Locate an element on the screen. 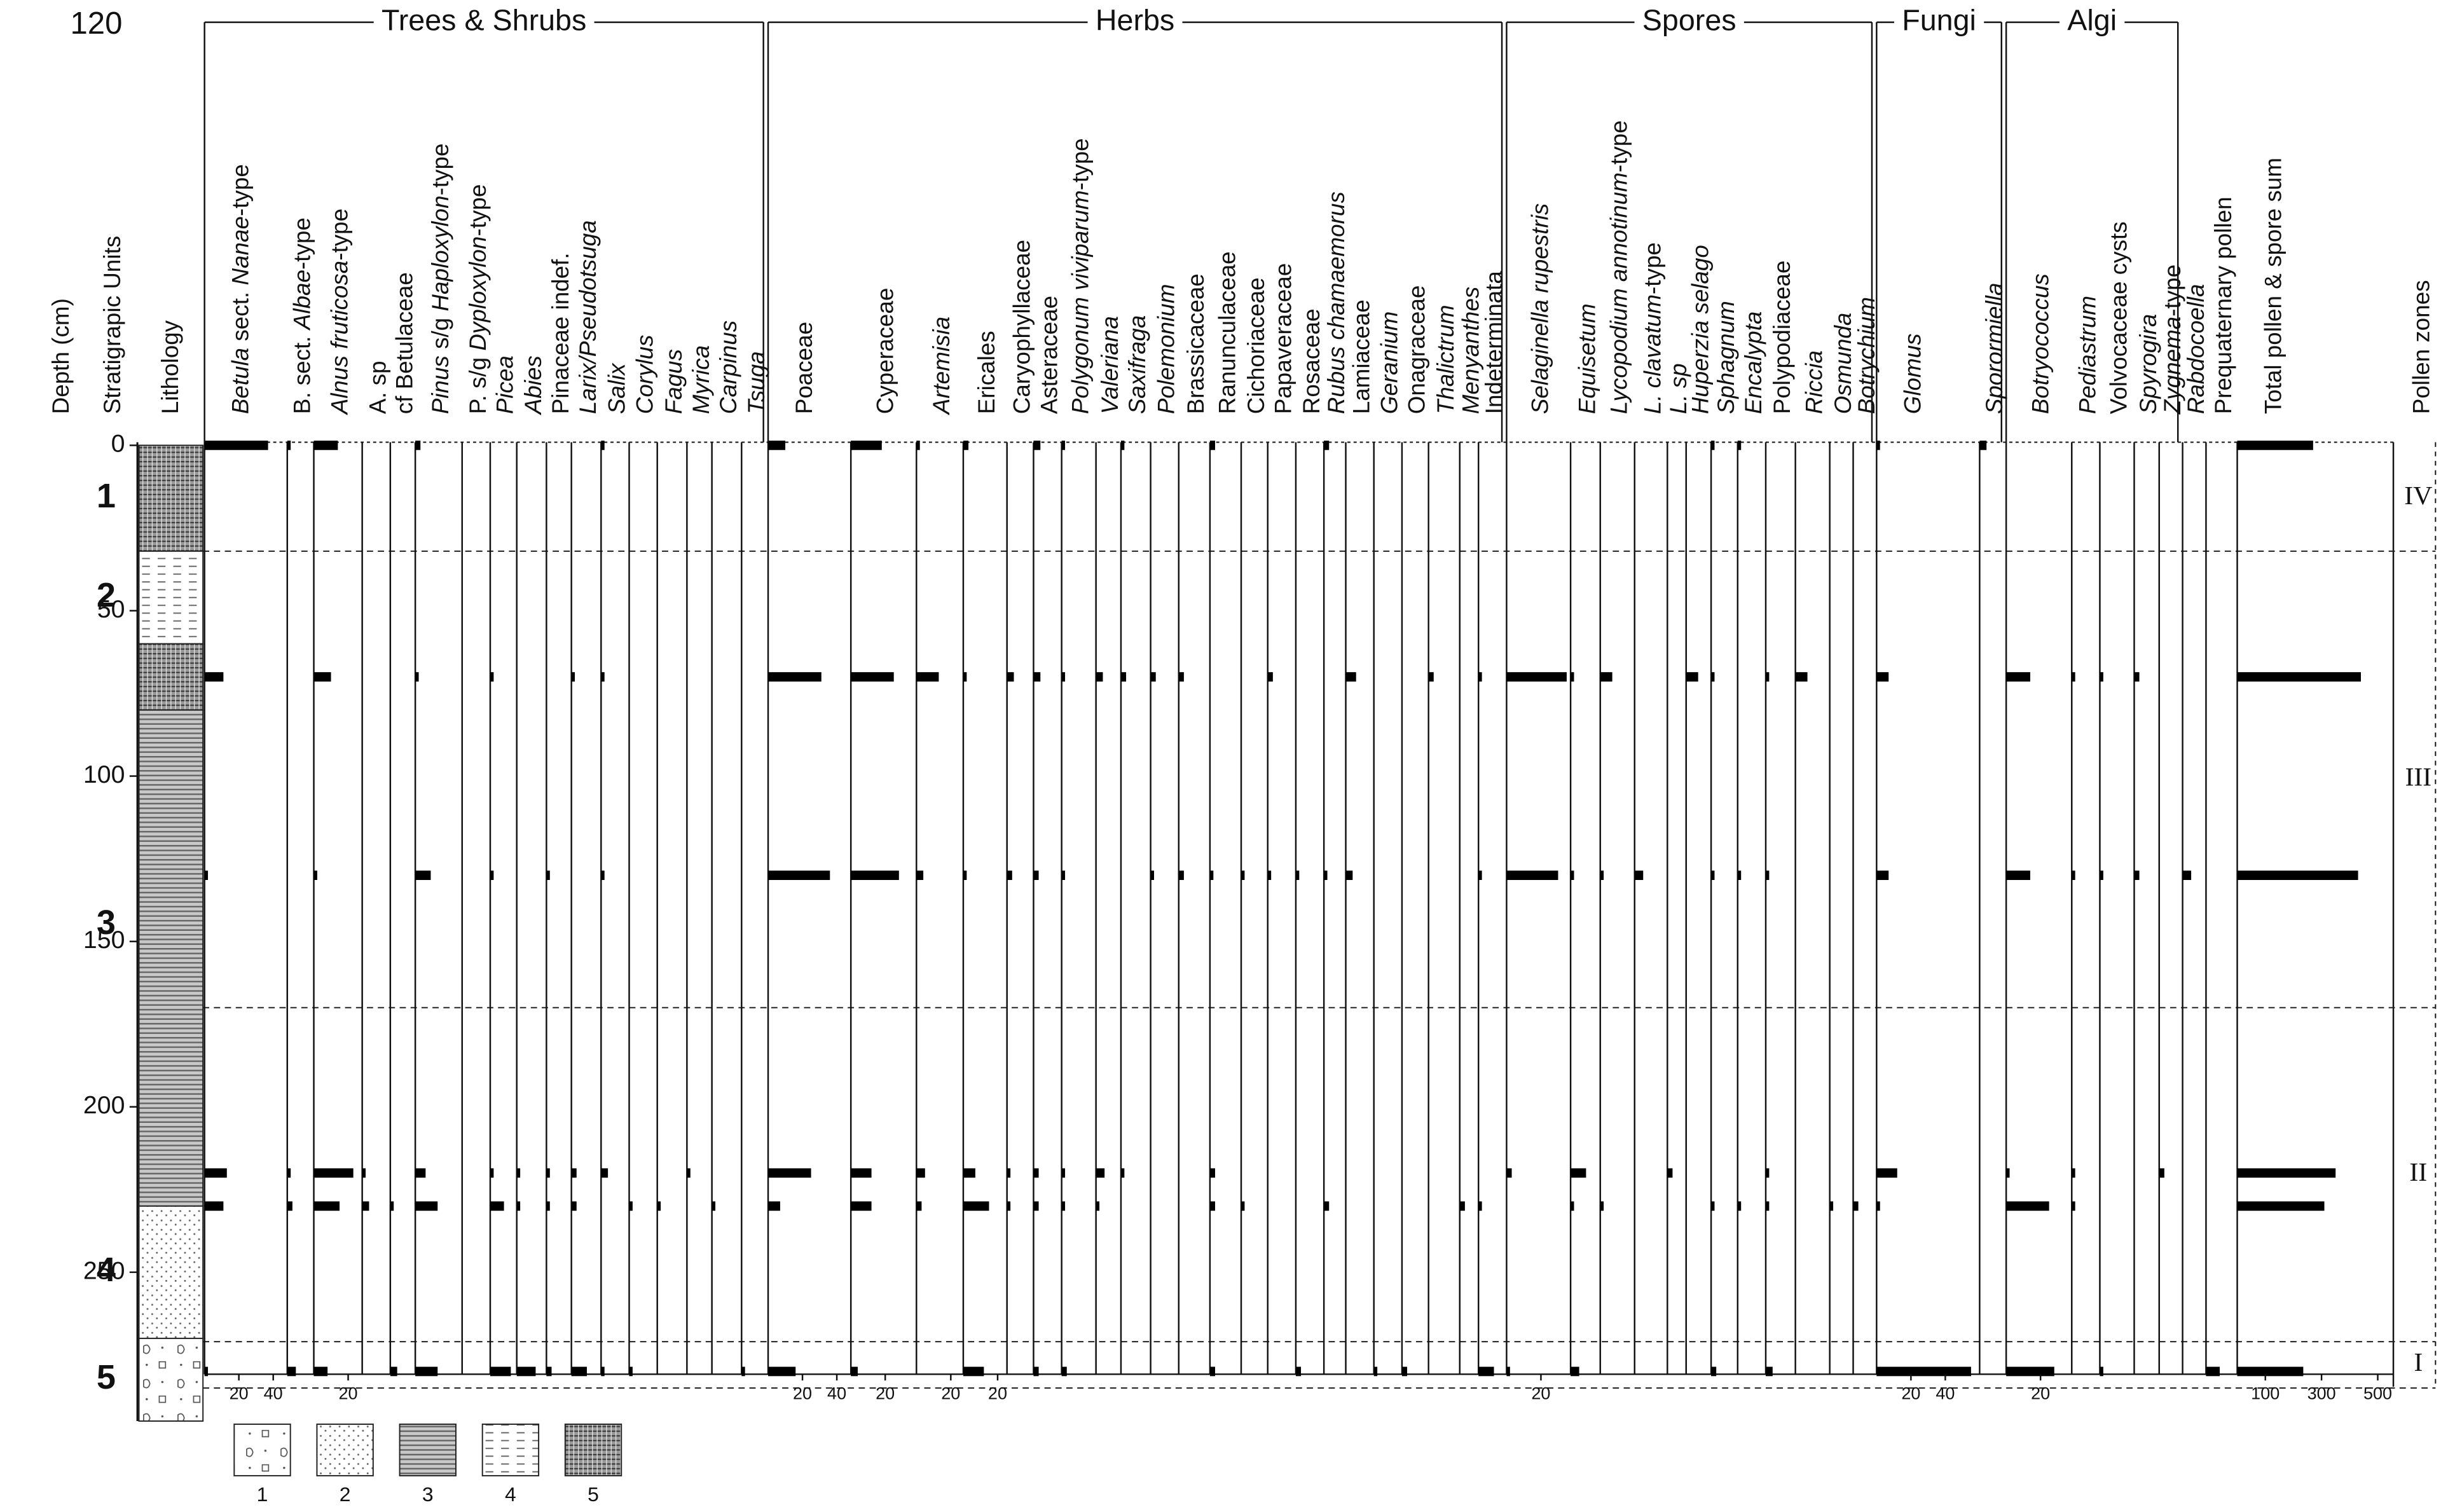 The height and width of the screenshot is (1512, 2448). legend-label: 1 is located at coordinates (262, 1494).